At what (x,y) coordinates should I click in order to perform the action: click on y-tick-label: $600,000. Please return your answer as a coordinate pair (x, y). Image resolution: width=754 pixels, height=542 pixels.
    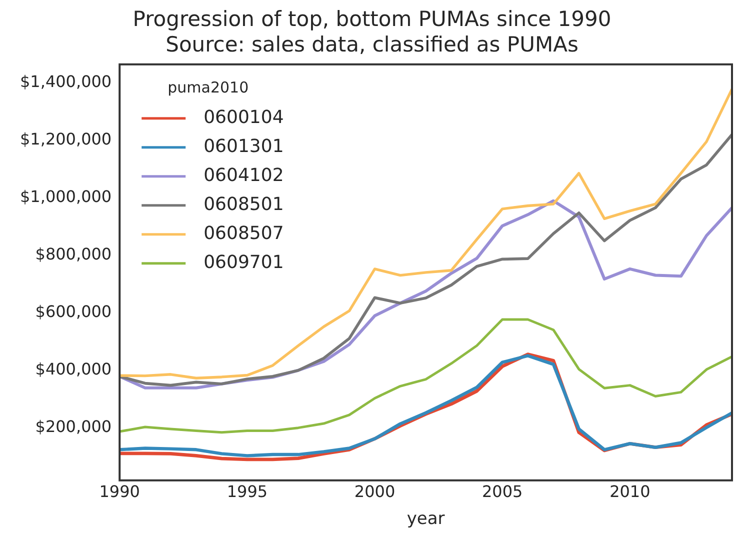
    Looking at the image, I should click on (73, 312).